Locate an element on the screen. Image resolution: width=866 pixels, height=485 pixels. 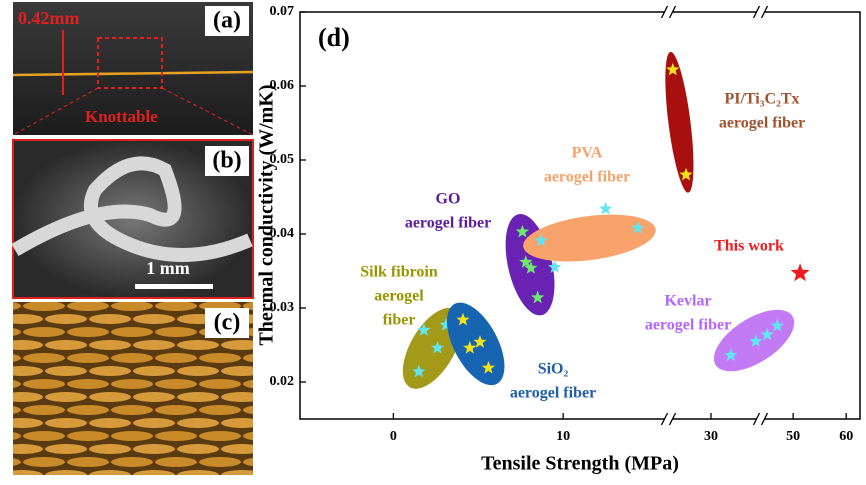
panel-label: (b) is located at coordinates (226, 161).